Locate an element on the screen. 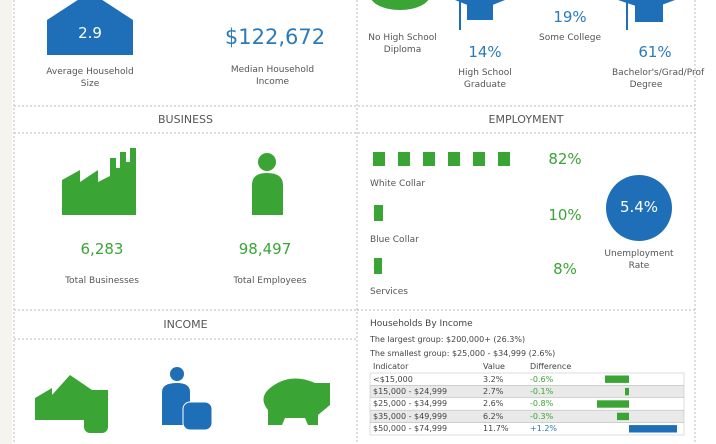  table-title: Households By Income is located at coordinates (421, 324).